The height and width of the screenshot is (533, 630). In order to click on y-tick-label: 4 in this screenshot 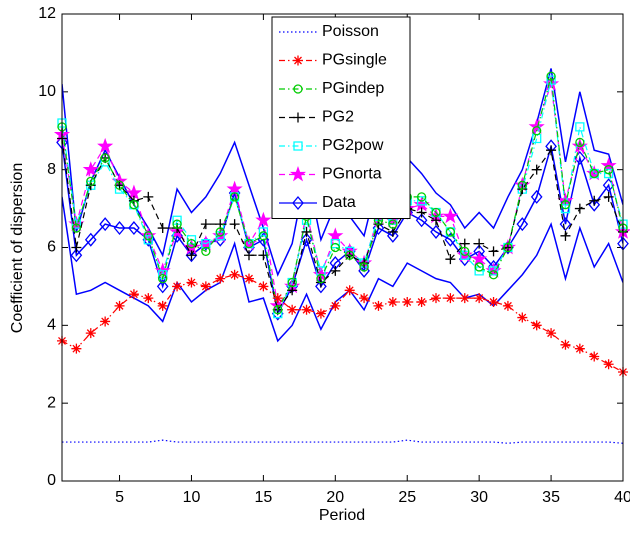, I will do `click(51, 325)`.